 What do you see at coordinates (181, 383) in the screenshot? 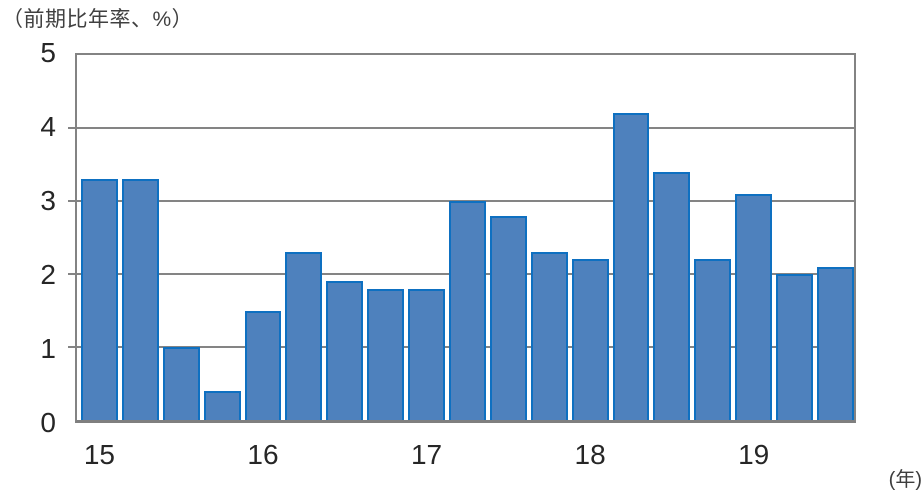
I see `bar-15Q3` at bounding box center [181, 383].